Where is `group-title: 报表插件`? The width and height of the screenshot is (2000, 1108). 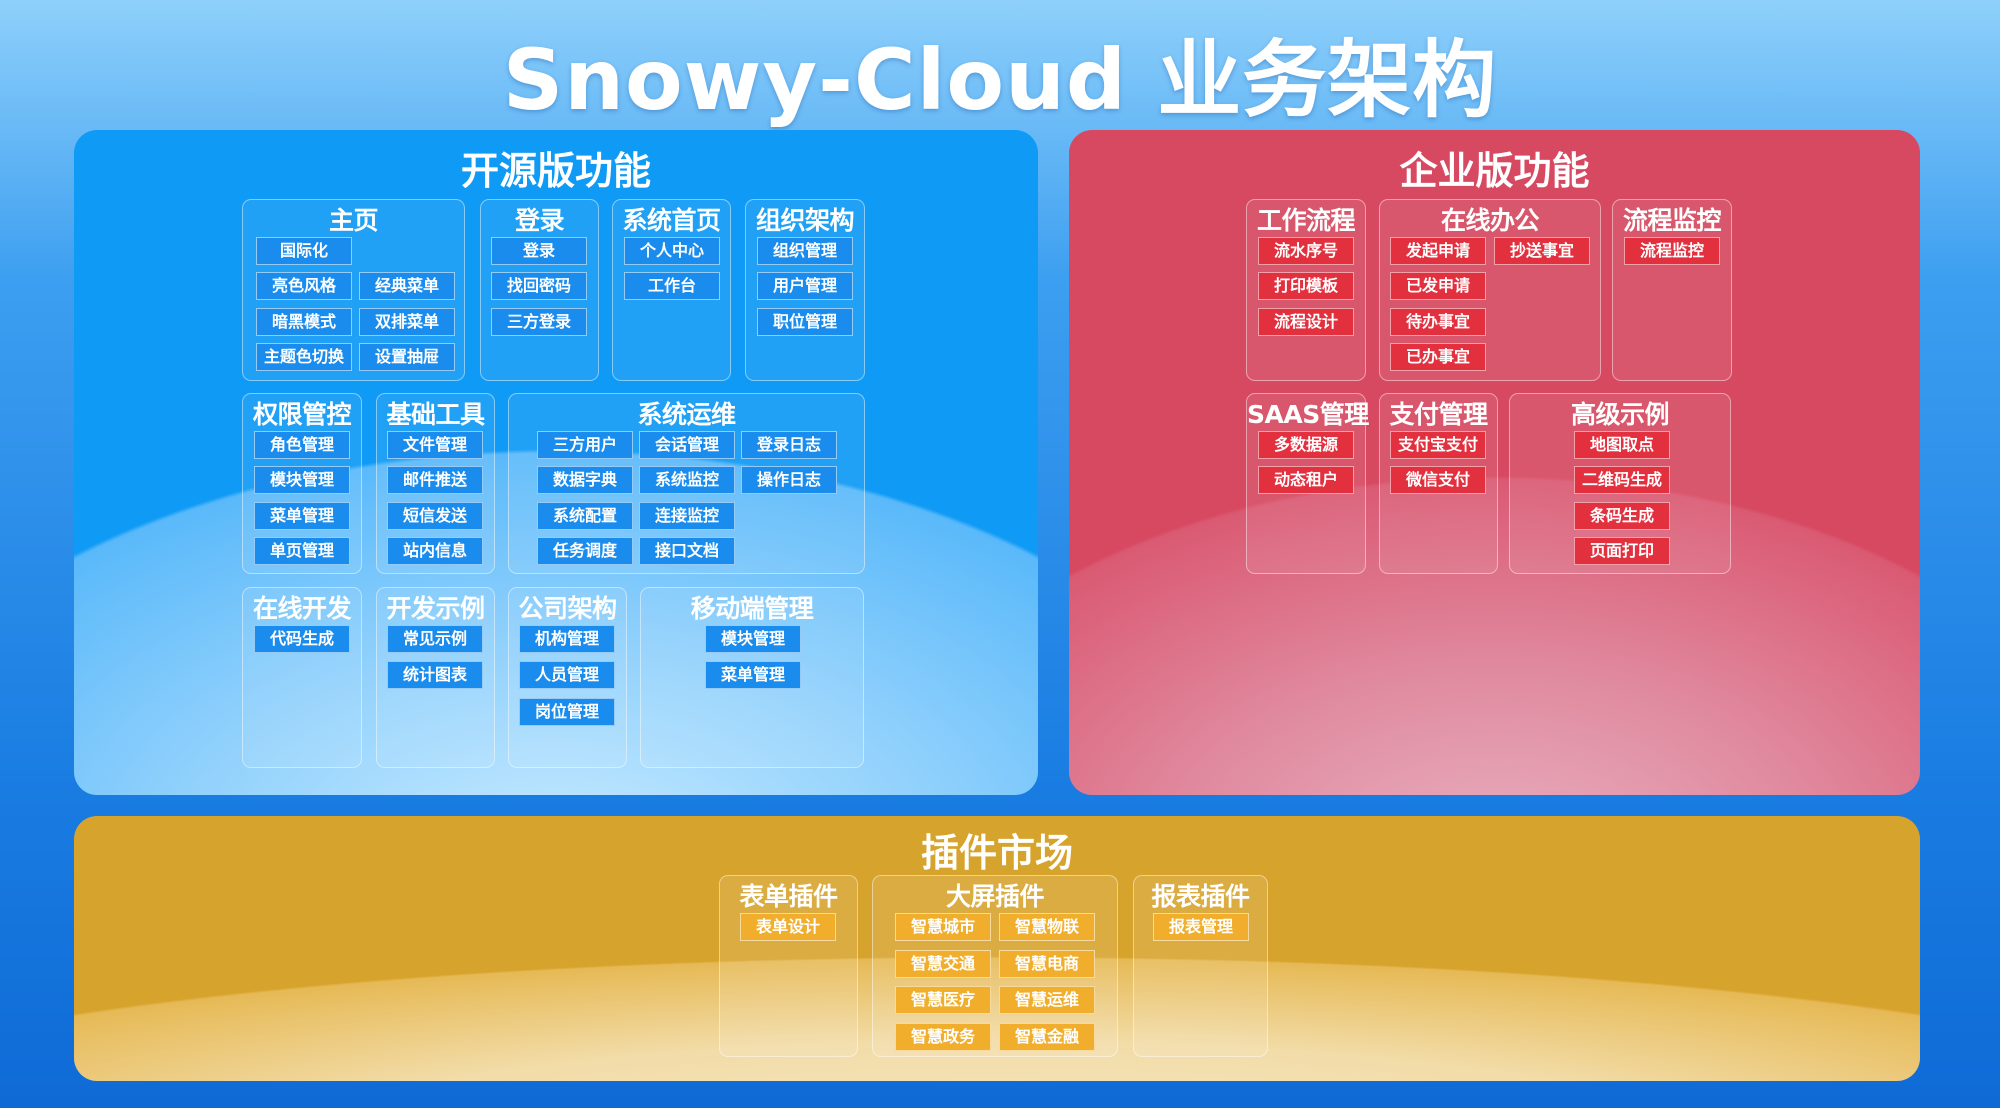 group-title: 报表插件 is located at coordinates (1200, 896).